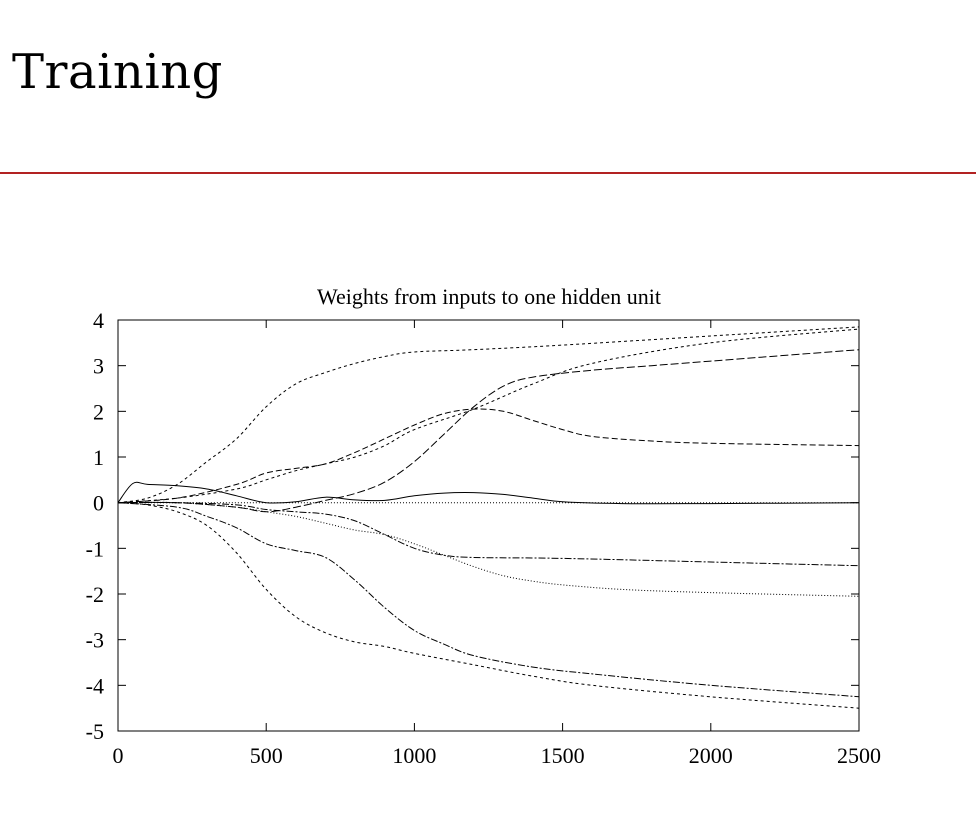 The width and height of the screenshot is (976, 835). Describe the element at coordinates (98, 366) in the screenshot. I see `y-tick-label: 3` at that location.